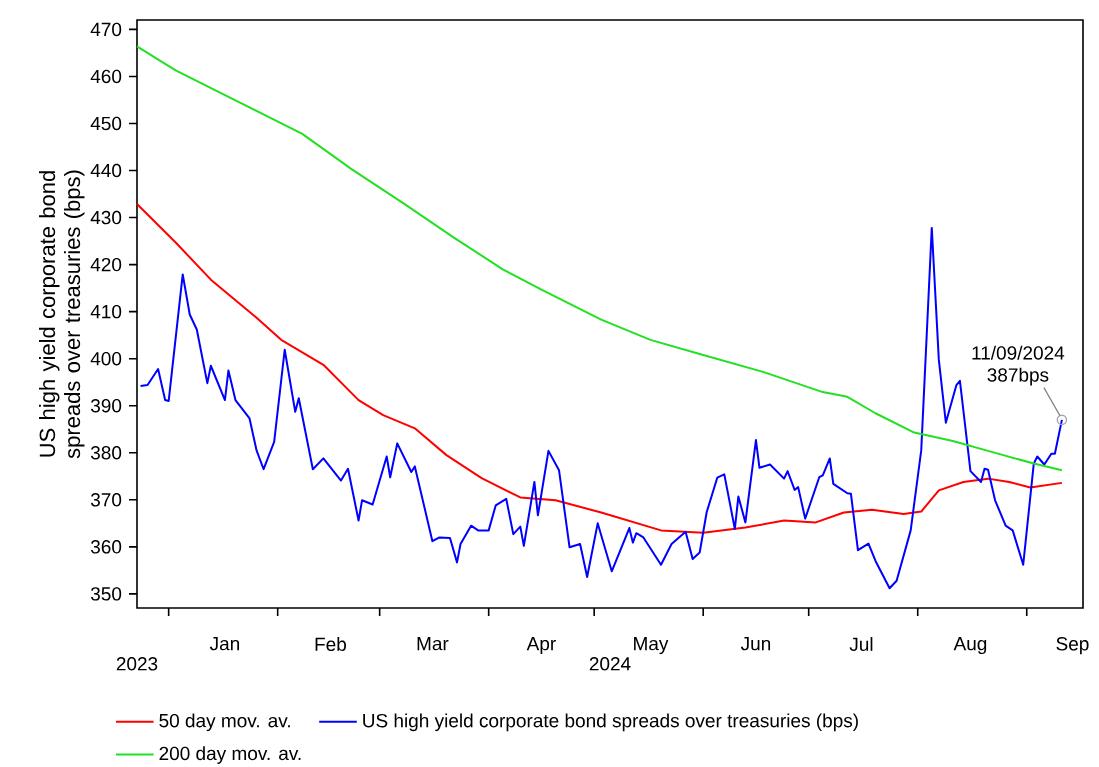 Image resolution: width=1099 pixels, height=767 pixels. Describe the element at coordinates (610, 722) in the screenshot. I see `legend-label: US high yield corporate bond spreads over treasuries (bps)` at that location.